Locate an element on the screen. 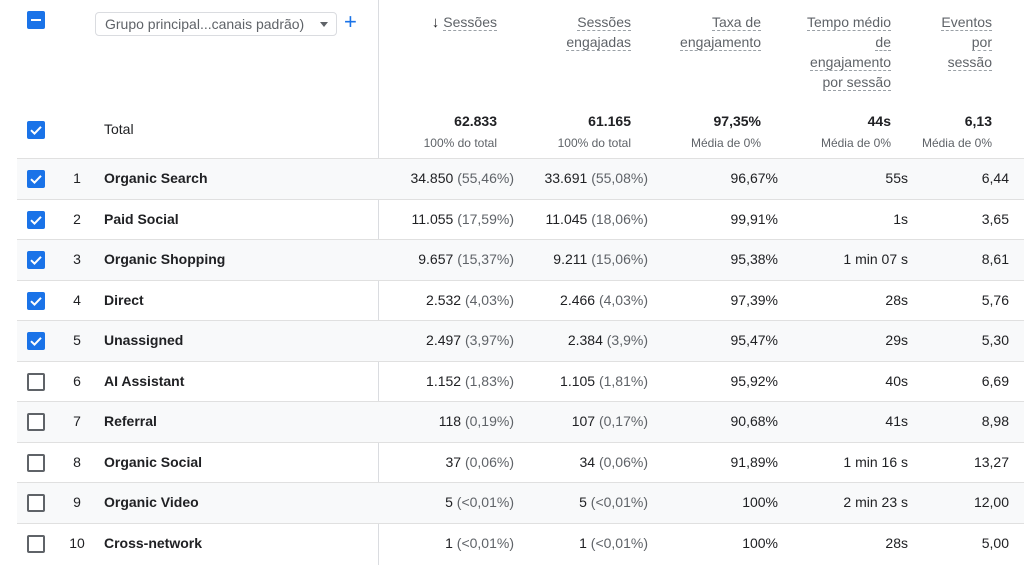 The image size is (1024, 565). sessions-cell: 2.497 (3,97%) is located at coordinates (470, 340).